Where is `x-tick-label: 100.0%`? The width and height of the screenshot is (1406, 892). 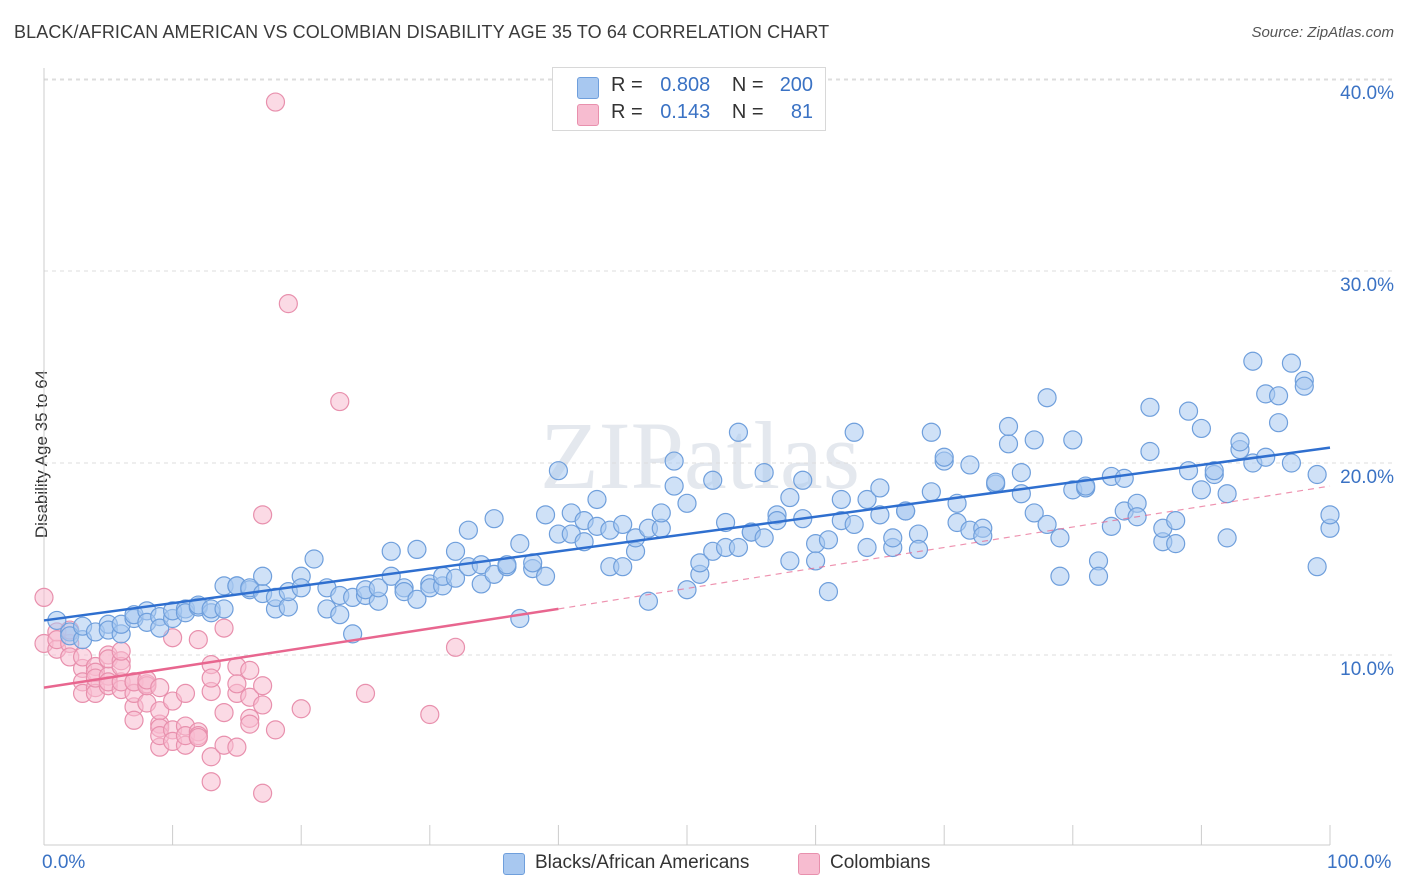 x-tick-label: 100.0% is located at coordinates (1359, 862).